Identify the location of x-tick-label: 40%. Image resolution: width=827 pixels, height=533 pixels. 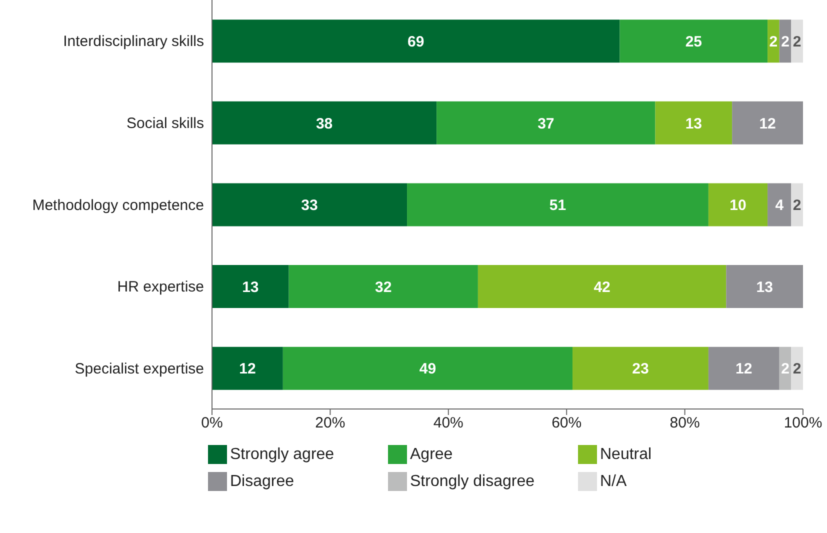
(448, 423).